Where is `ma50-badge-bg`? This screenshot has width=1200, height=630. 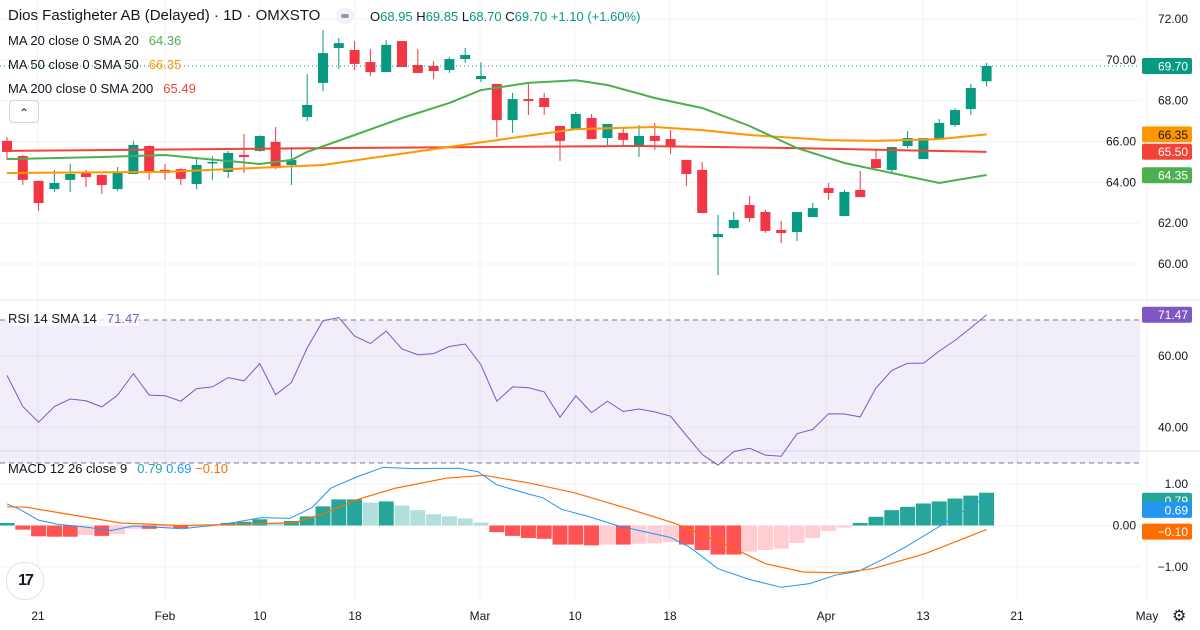 ma50-badge-bg is located at coordinates (1167, 134).